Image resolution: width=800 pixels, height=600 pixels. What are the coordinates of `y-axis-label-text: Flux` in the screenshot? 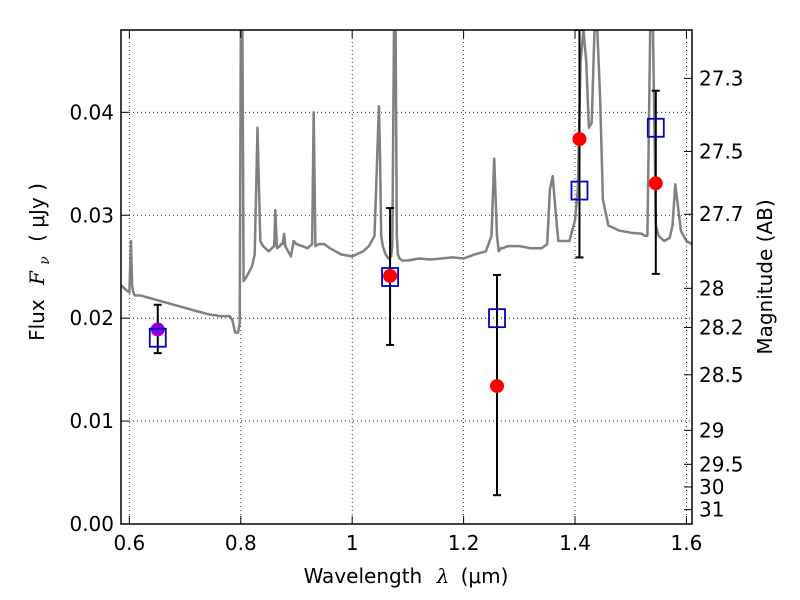 It's located at (37, 320).